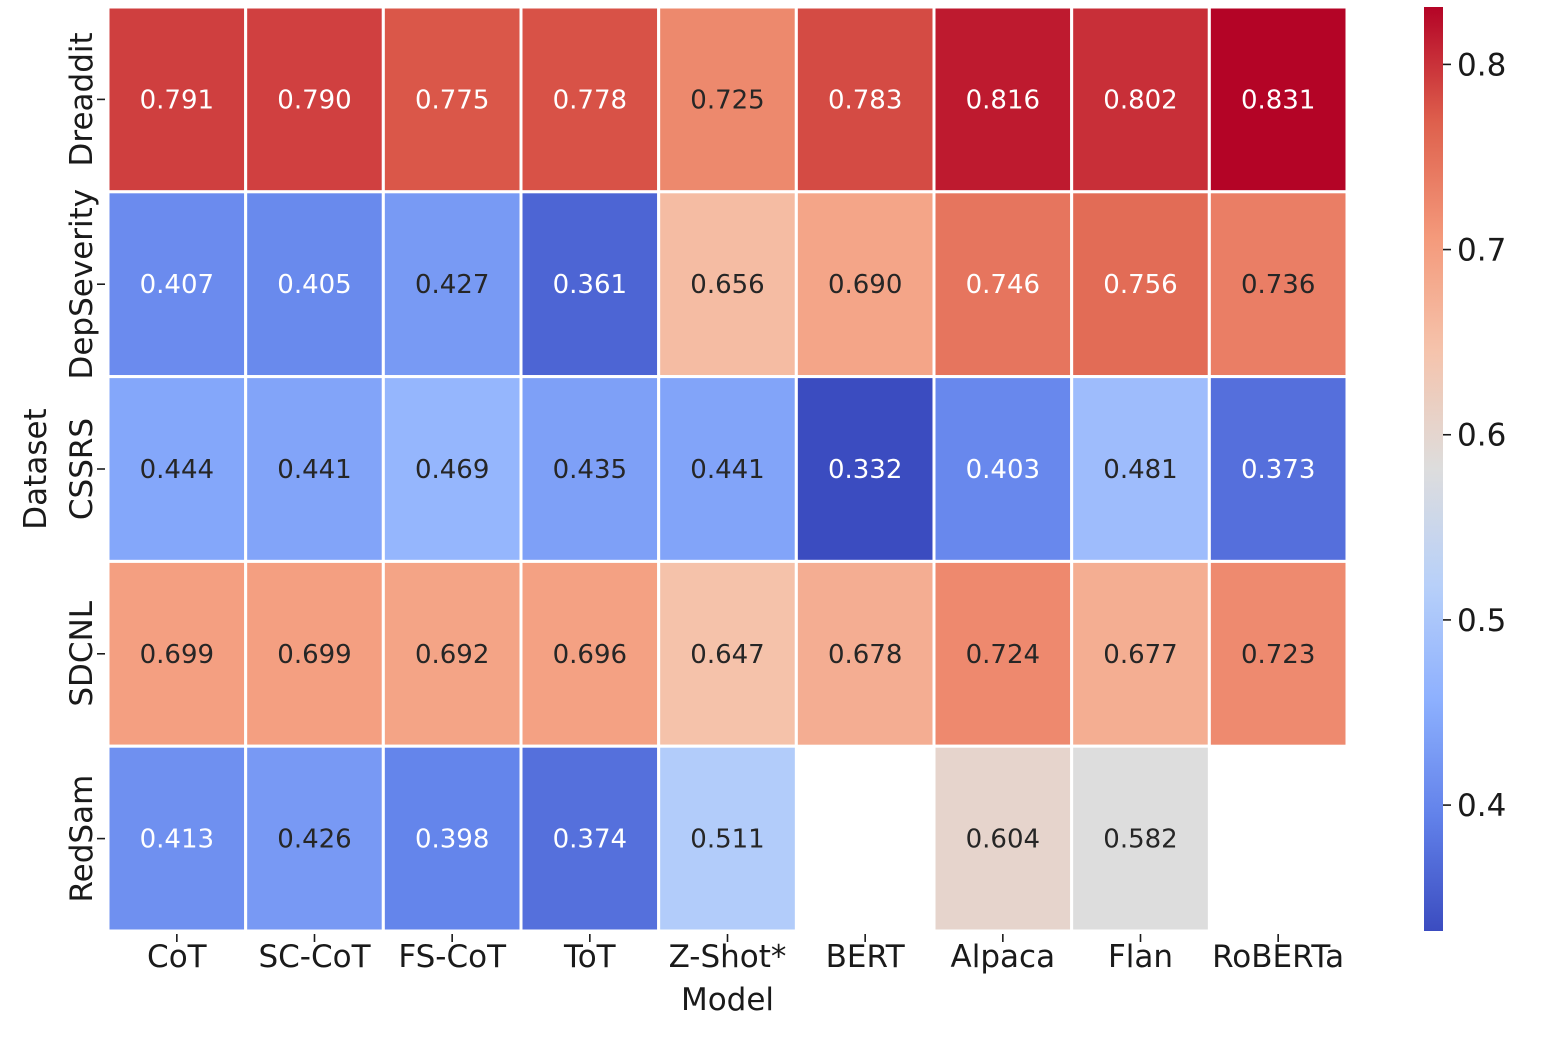  What do you see at coordinates (1481, 65) in the screenshot?
I see `colorbar-tick-label: 0.8` at bounding box center [1481, 65].